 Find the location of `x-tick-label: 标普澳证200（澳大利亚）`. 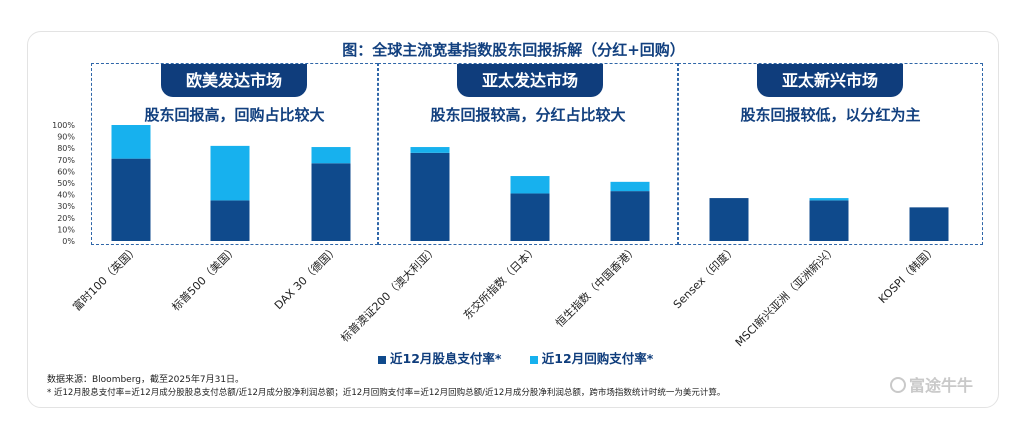

x-tick-label: 标普澳证200（澳大利亚） is located at coordinates (389, 293).